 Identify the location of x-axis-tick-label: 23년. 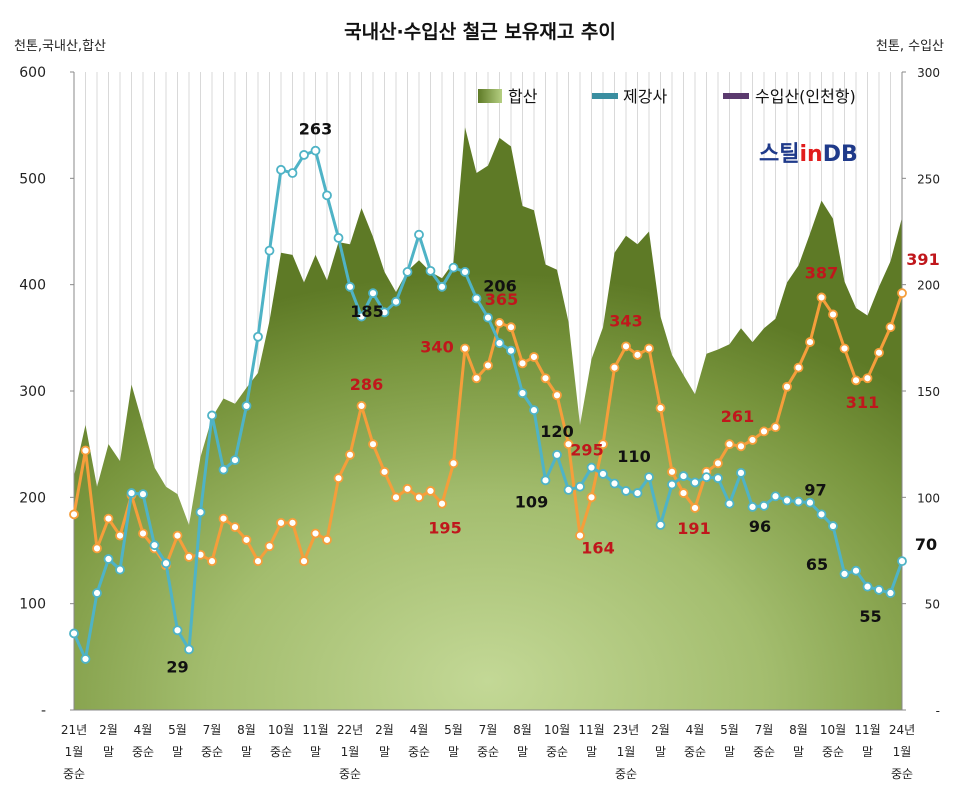
(626, 730).